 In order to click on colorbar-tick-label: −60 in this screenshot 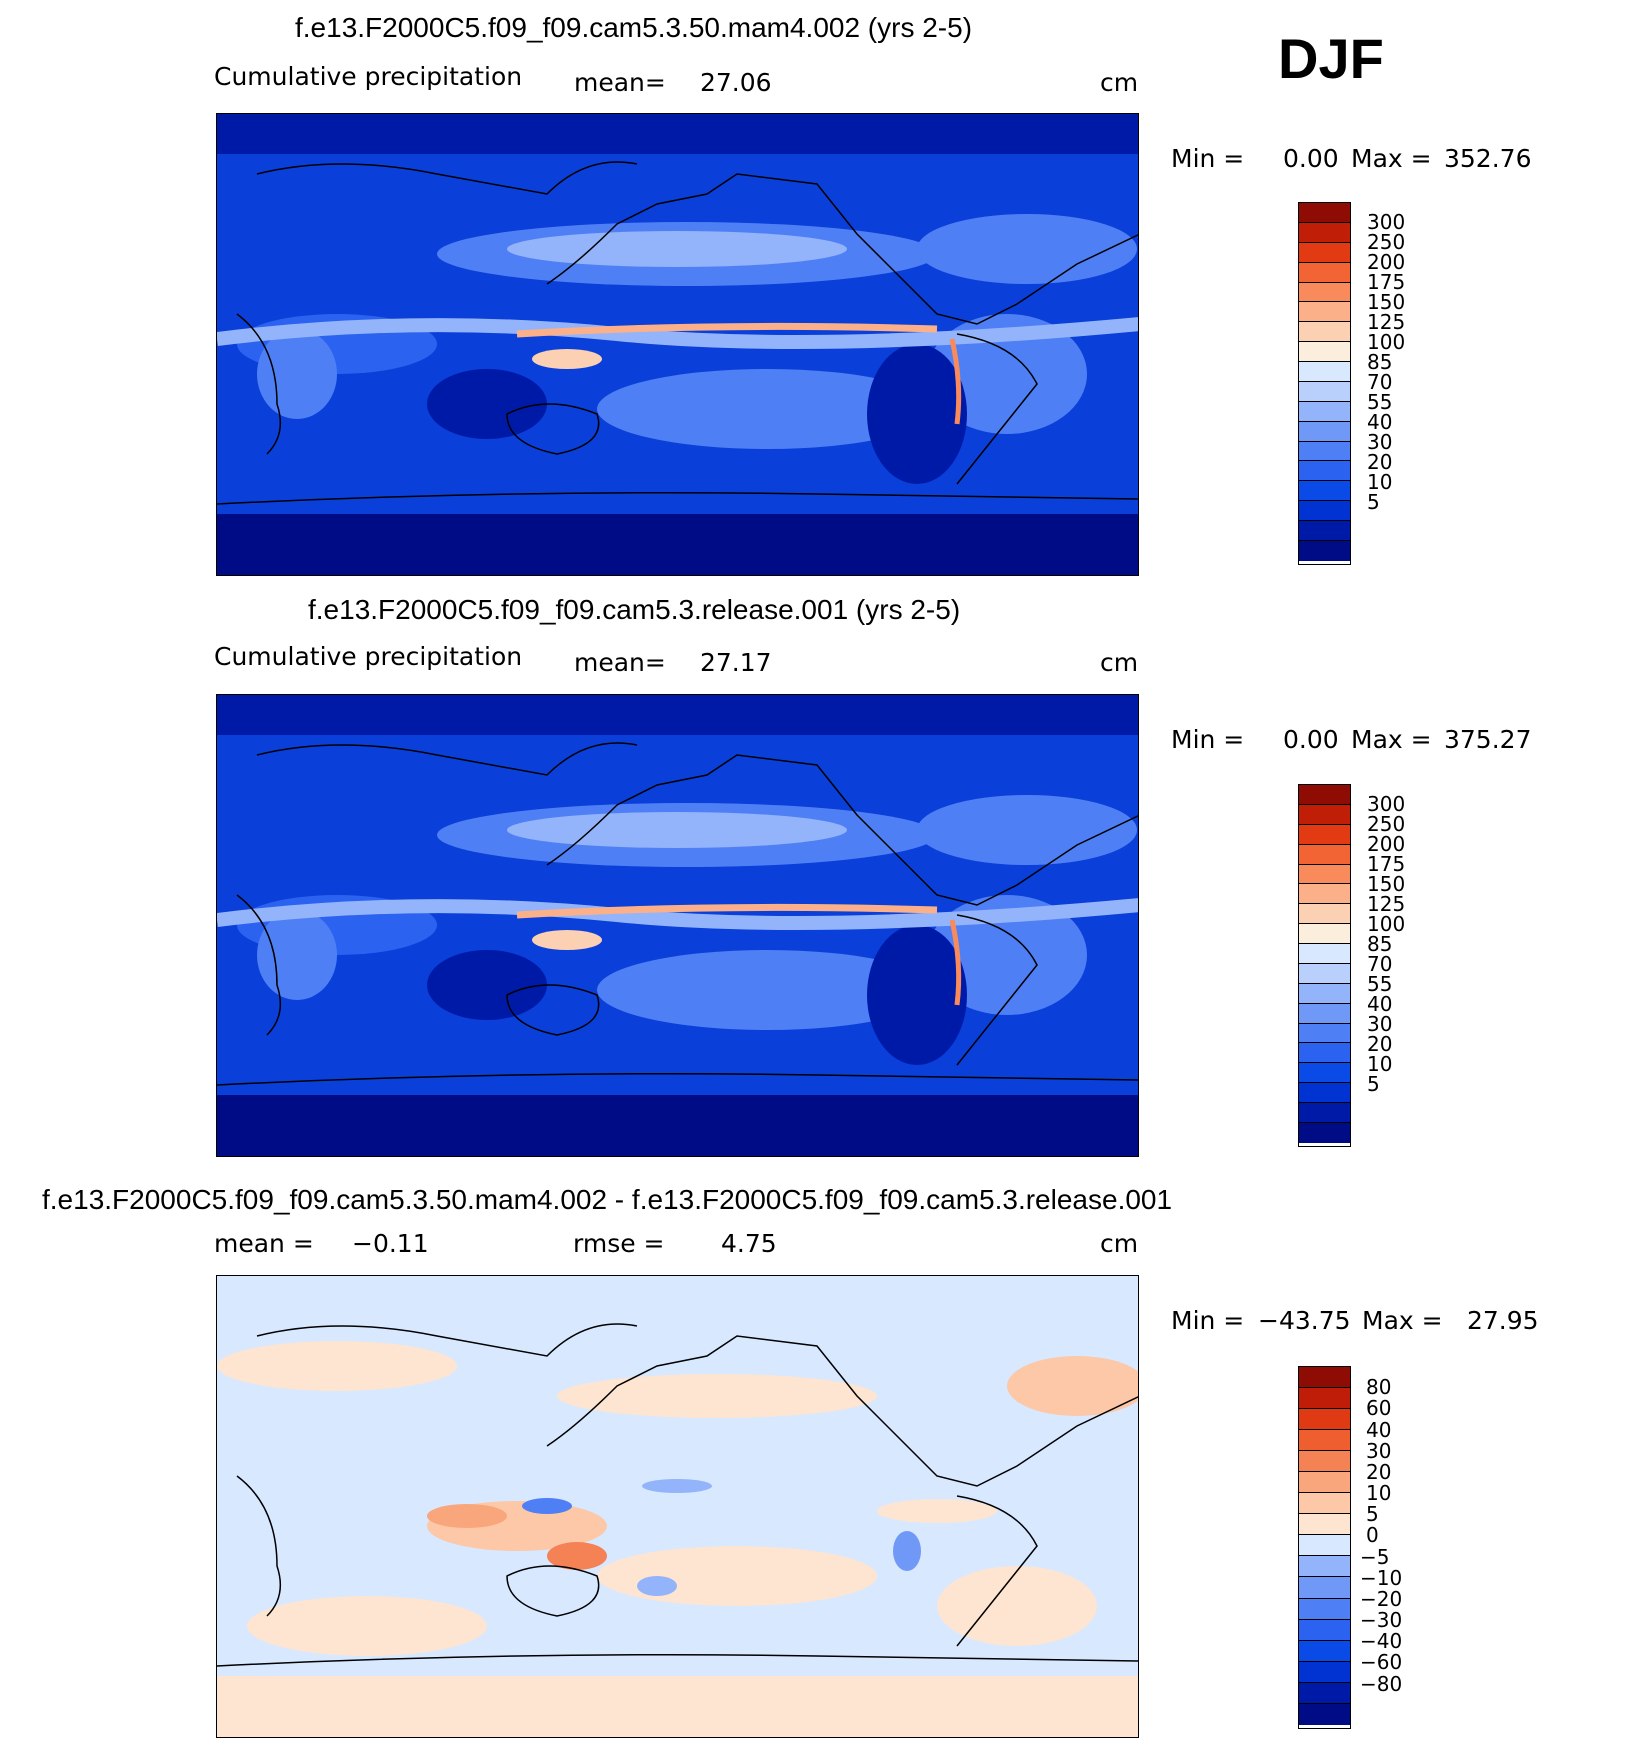, I will do `click(1381, 1662)`.